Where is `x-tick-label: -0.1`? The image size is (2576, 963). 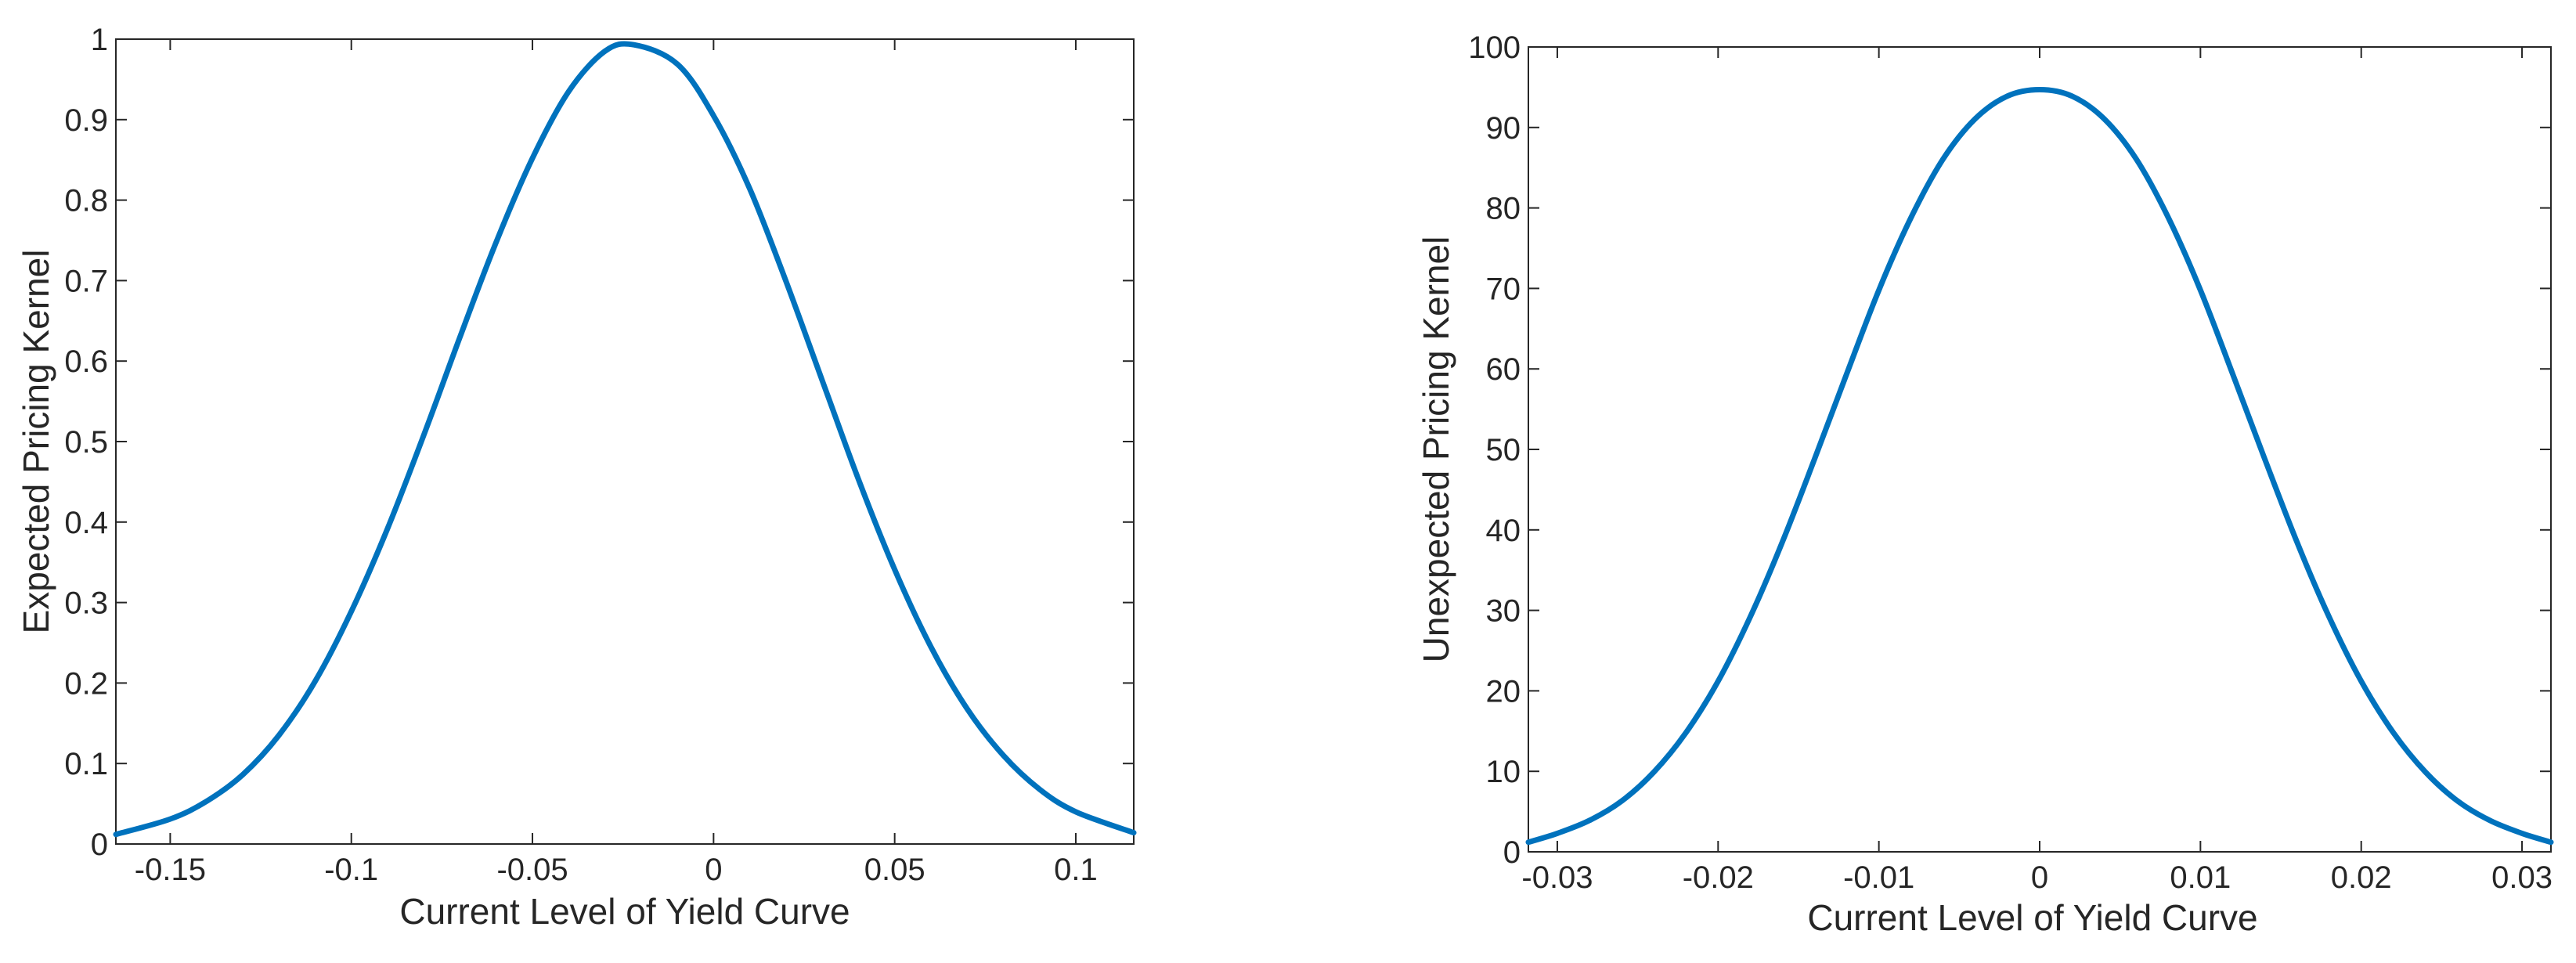
x-tick-label: -0.1 is located at coordinates (351, 870).